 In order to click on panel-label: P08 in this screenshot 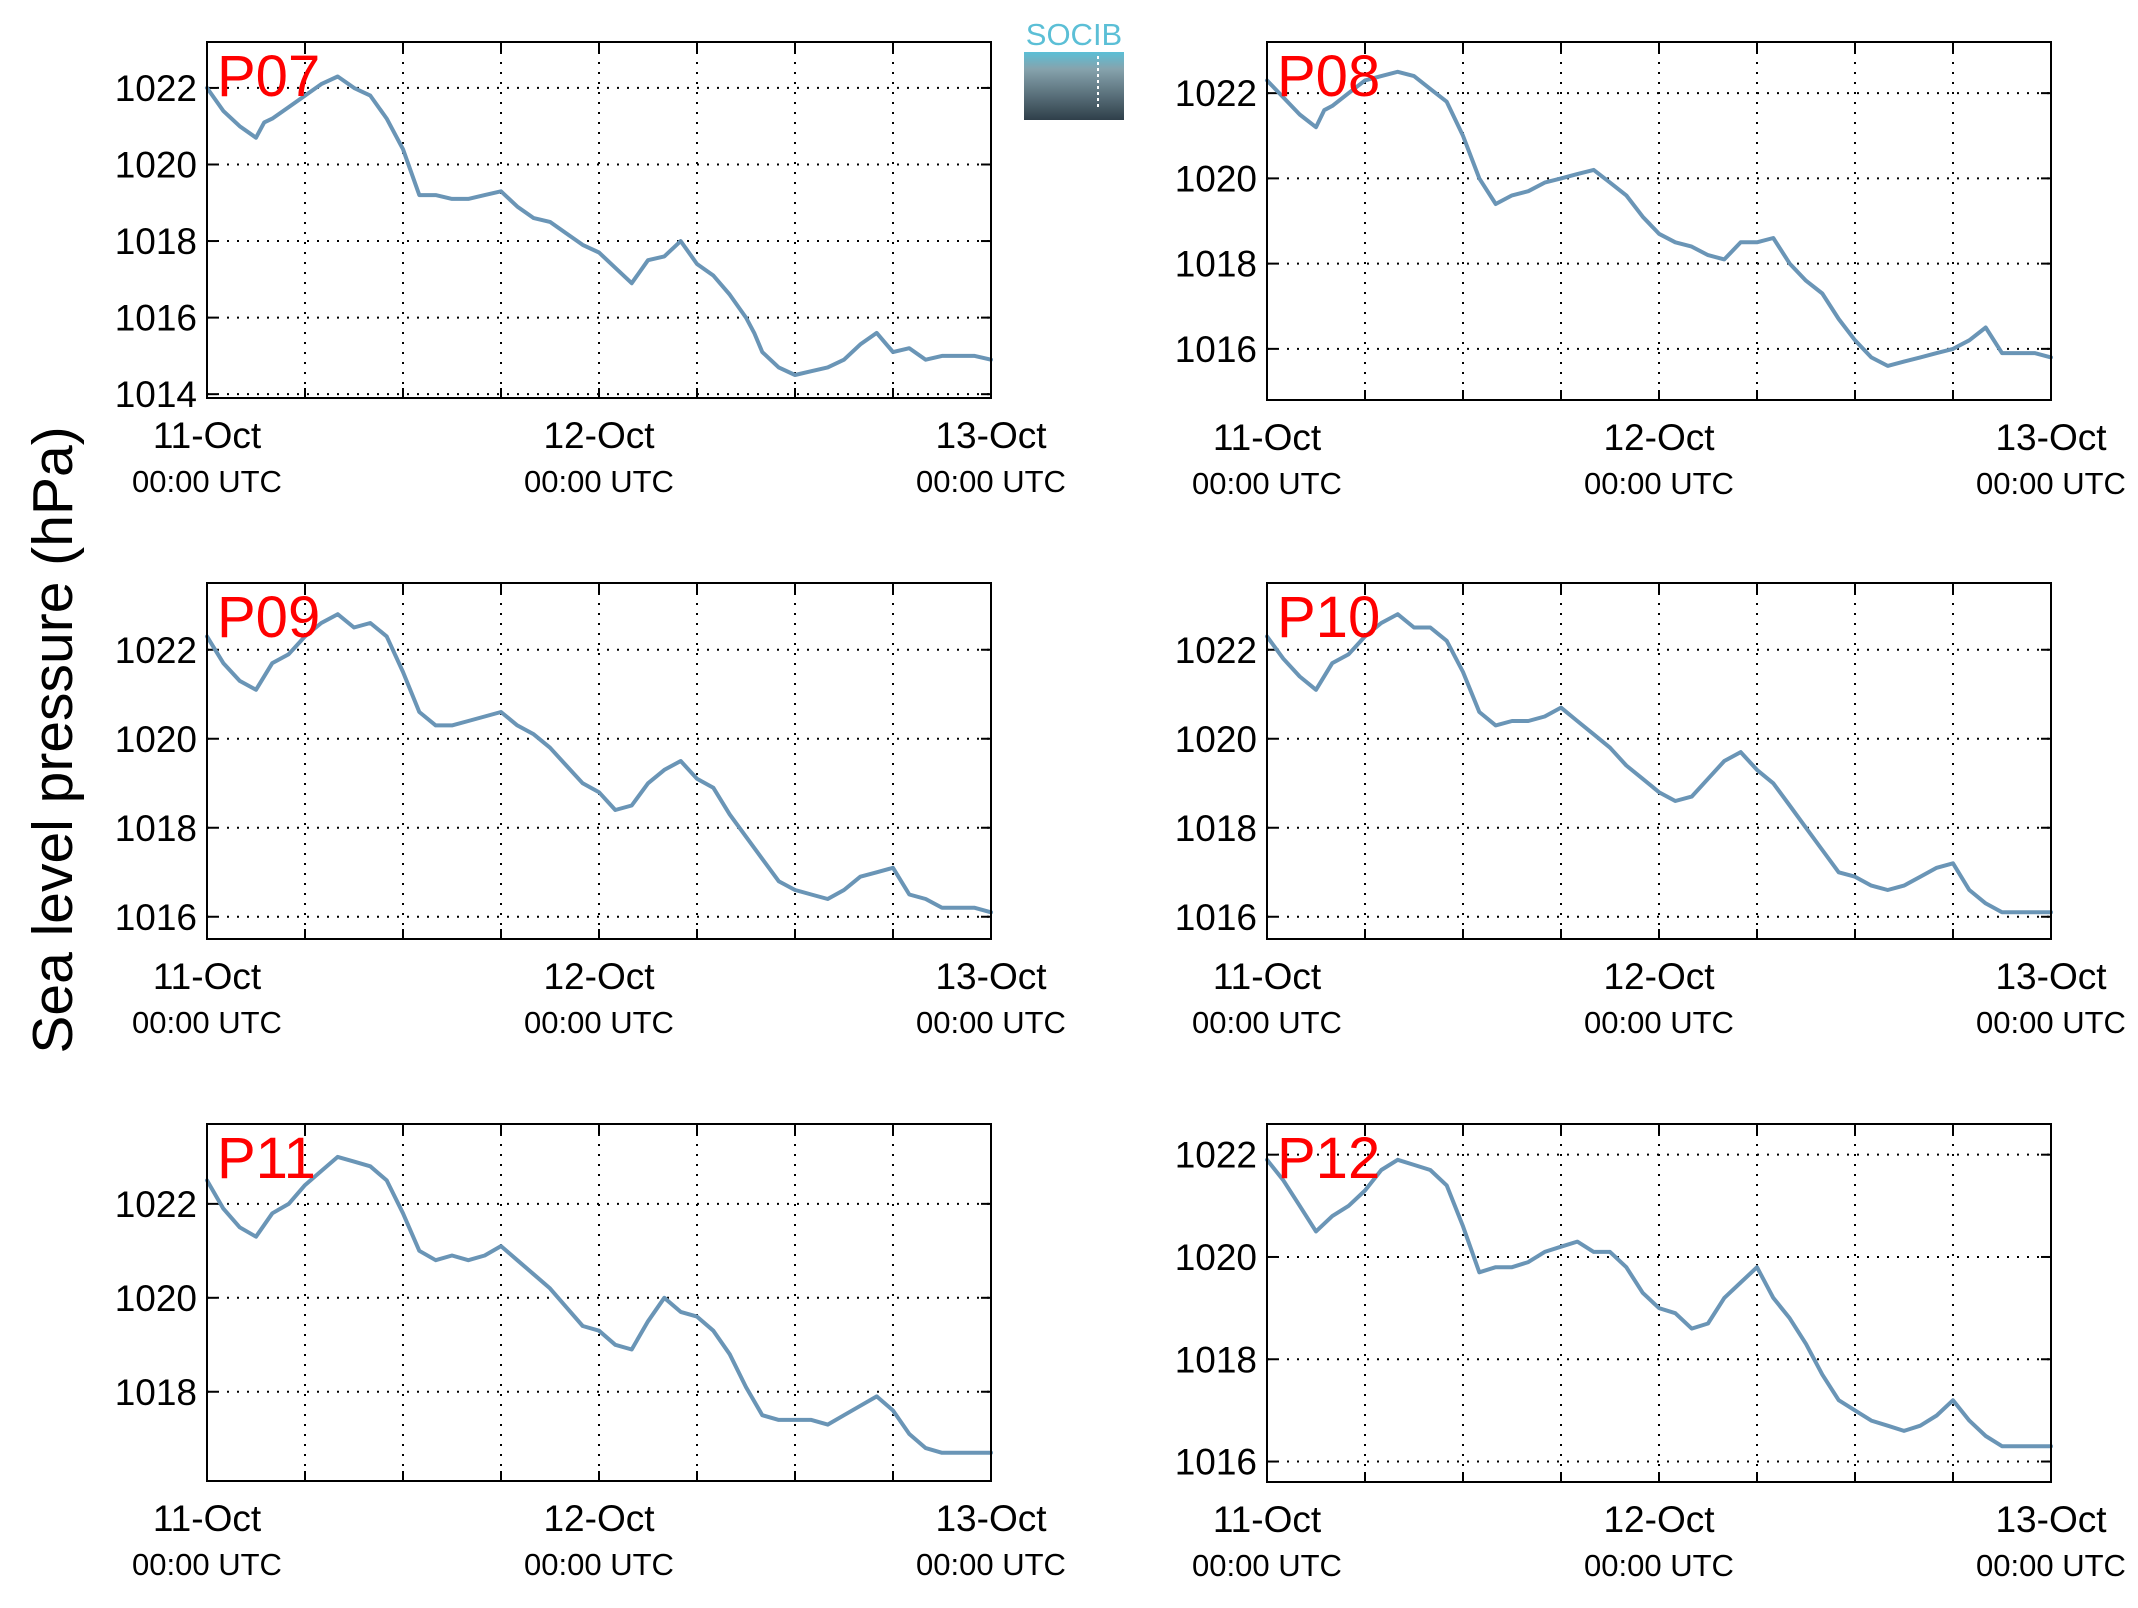, I will do `click(1328, 76)`.